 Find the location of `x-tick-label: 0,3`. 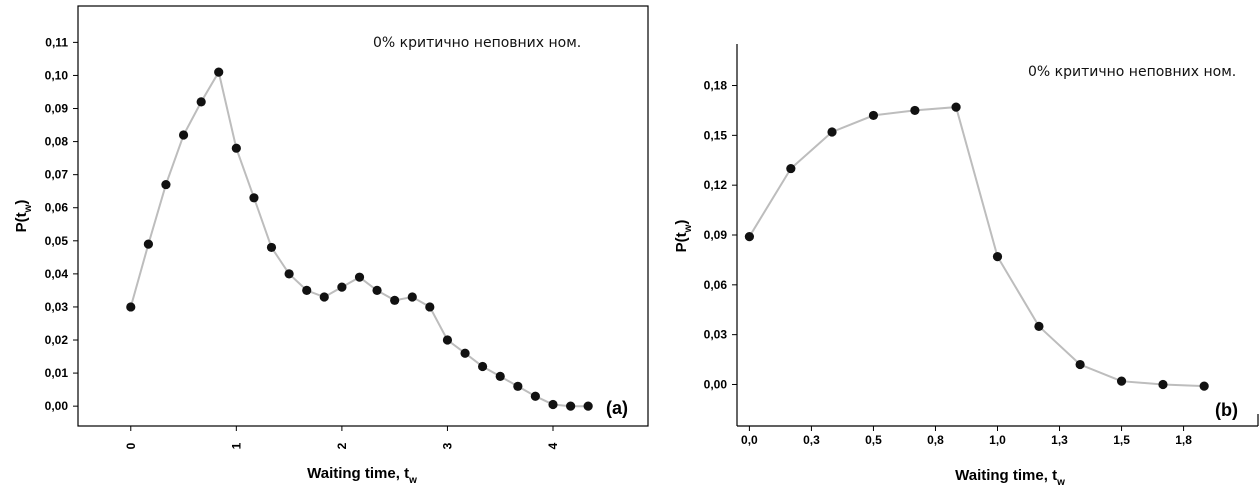

x-tick-label: 0,3 is located at coordinates (811, 440).